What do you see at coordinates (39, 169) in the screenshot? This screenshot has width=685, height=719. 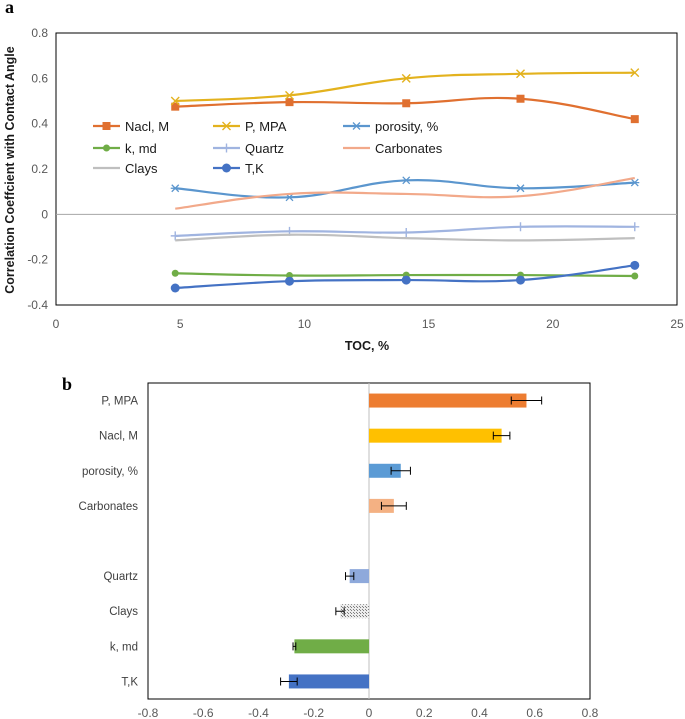 I see `y-tick-label: 0.2` at bounding box center [39, 169].